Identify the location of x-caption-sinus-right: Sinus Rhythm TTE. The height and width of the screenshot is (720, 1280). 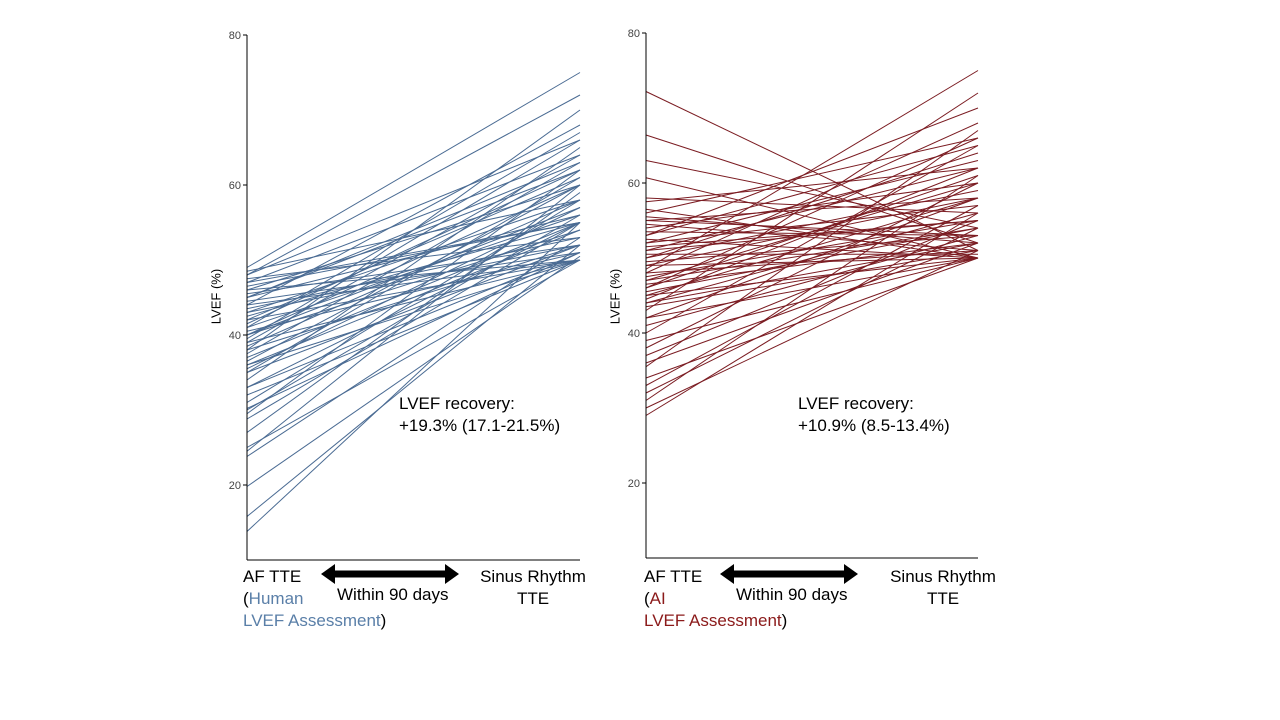
(943, 588).